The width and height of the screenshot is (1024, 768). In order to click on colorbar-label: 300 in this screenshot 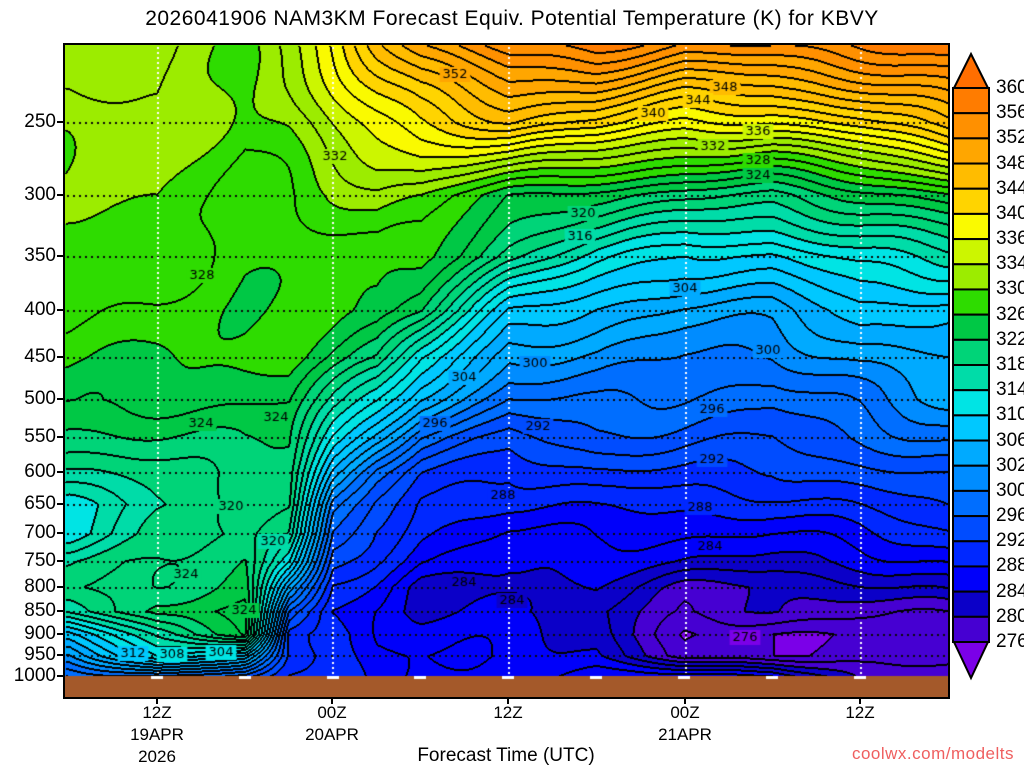, I will do `click(1010, 490)`.